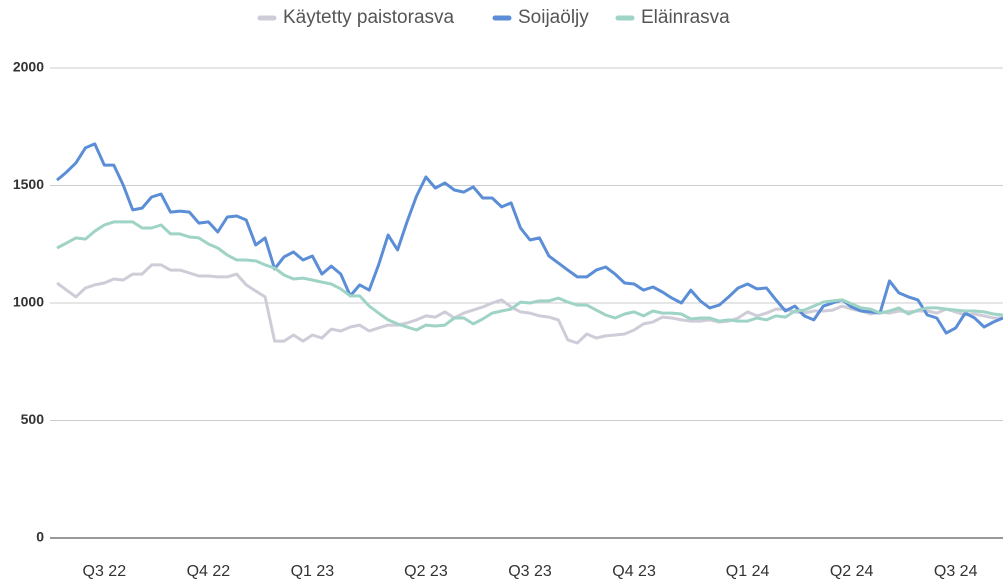 This screenshot has width=1003, height=582. What do you see at coordinates (529, 304) in the screenshot?
I see `series-line` at bounding box center [529, 304].